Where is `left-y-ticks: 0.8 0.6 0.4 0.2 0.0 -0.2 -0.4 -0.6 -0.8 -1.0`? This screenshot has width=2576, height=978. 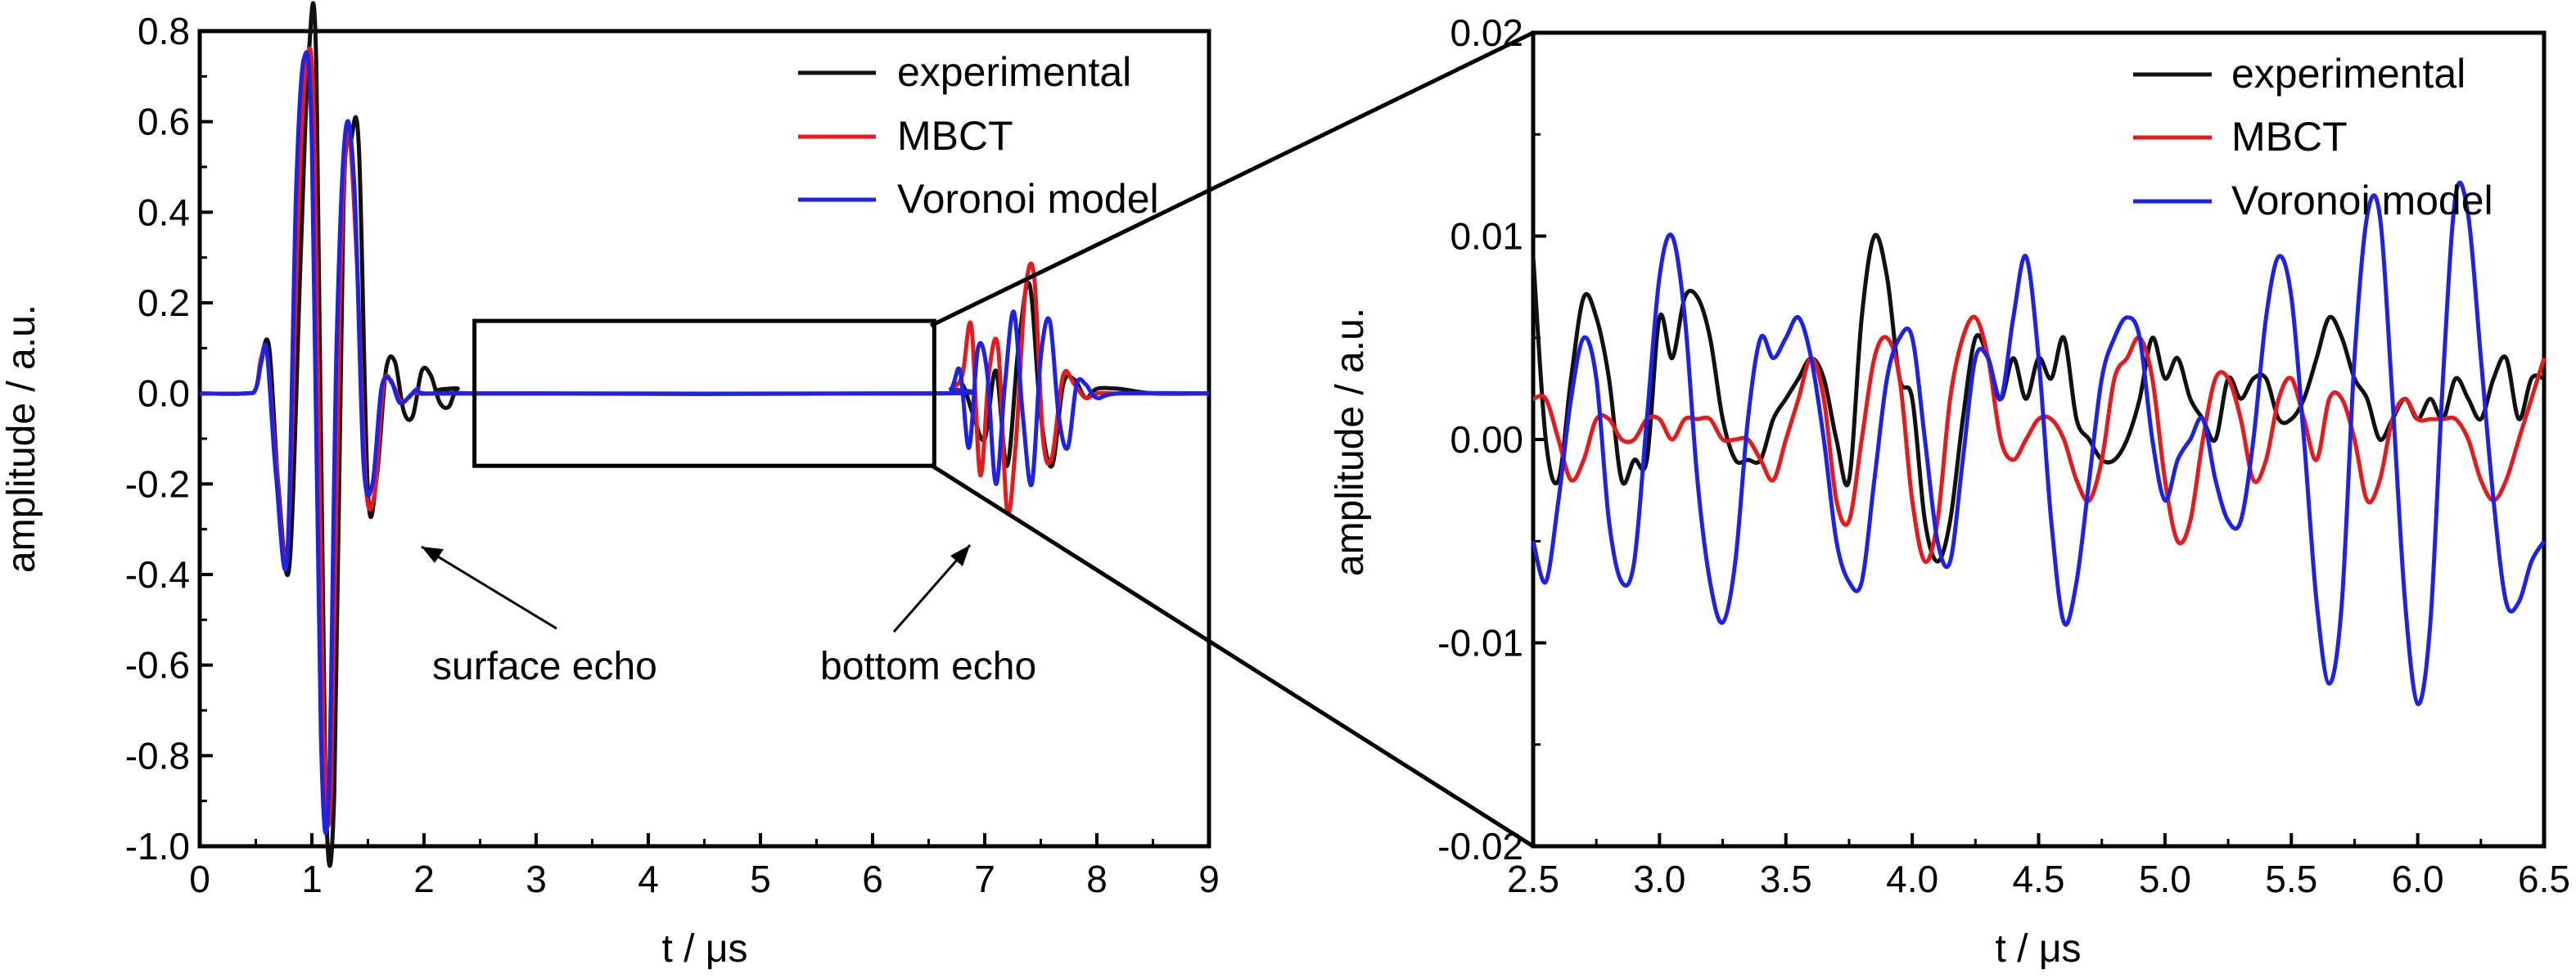
left-y-ticks: 0.8 0.6 0.4 0.2 0.0 -0.2 -0.4 -0.6 -0.8 -1.0 is located at coordinates (169, 439).